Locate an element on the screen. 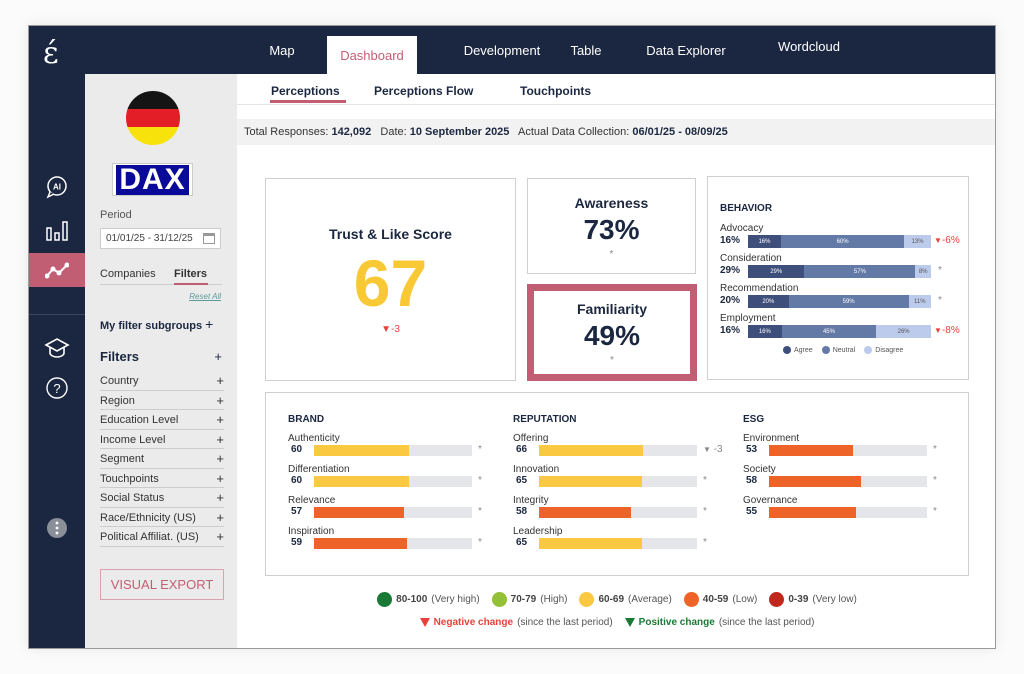 The image size is (1024, 674). my-filter-subgroups: My filter subgroups + is located at coordinates (156, 324).